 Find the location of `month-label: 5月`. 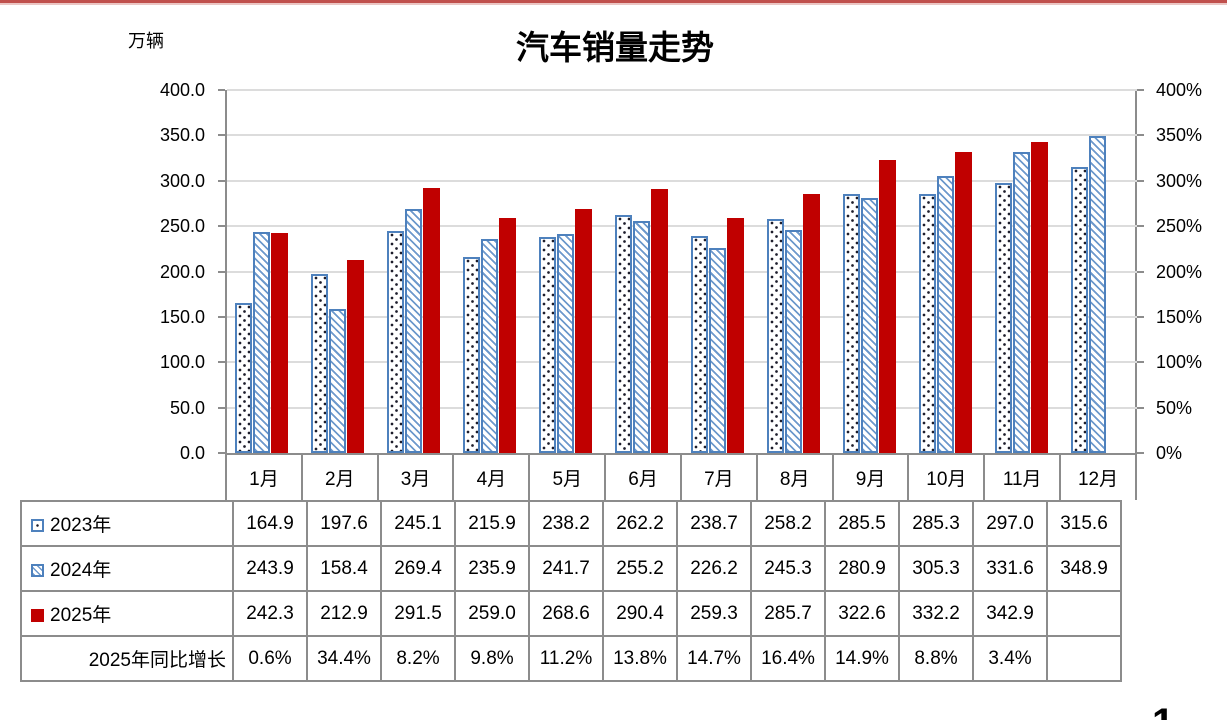

month-label: 5月 is located at coordinates (566, 477).